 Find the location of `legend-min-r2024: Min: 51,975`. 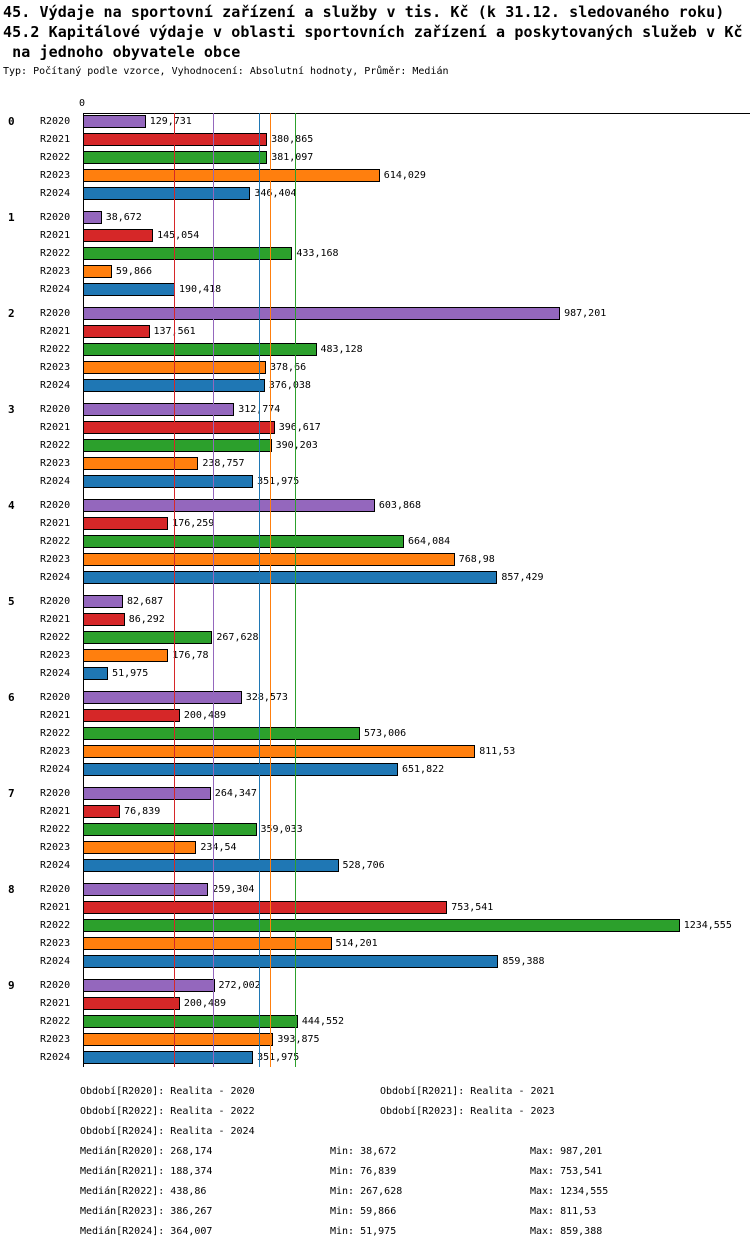

legend-min-r2024: Min: 51,975 is located at coordinates (363, 1231).